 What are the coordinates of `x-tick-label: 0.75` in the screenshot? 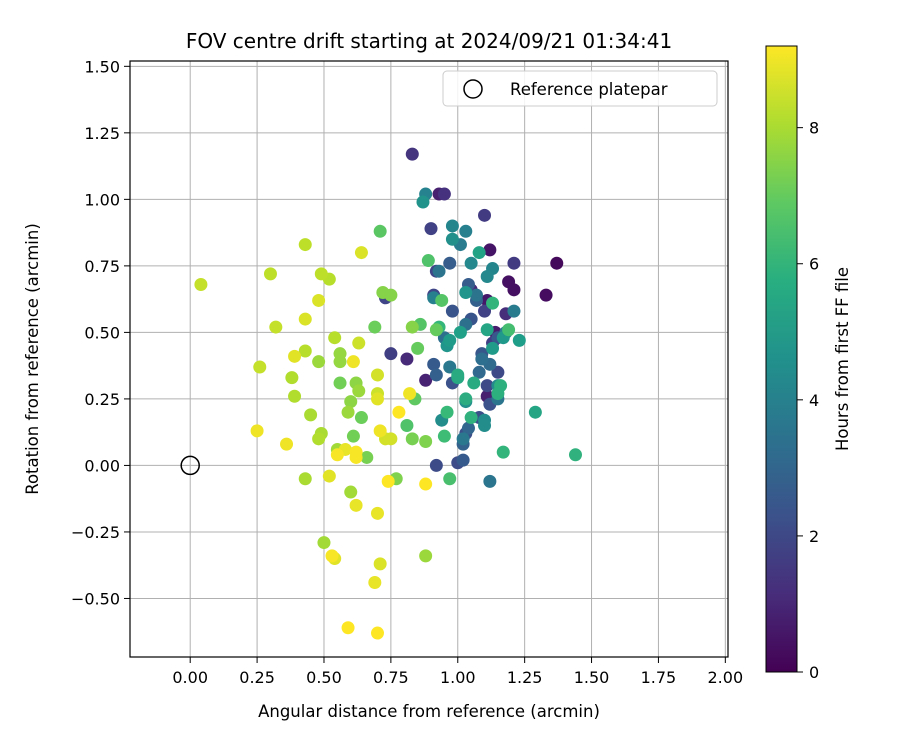 It's located at (391, 677).